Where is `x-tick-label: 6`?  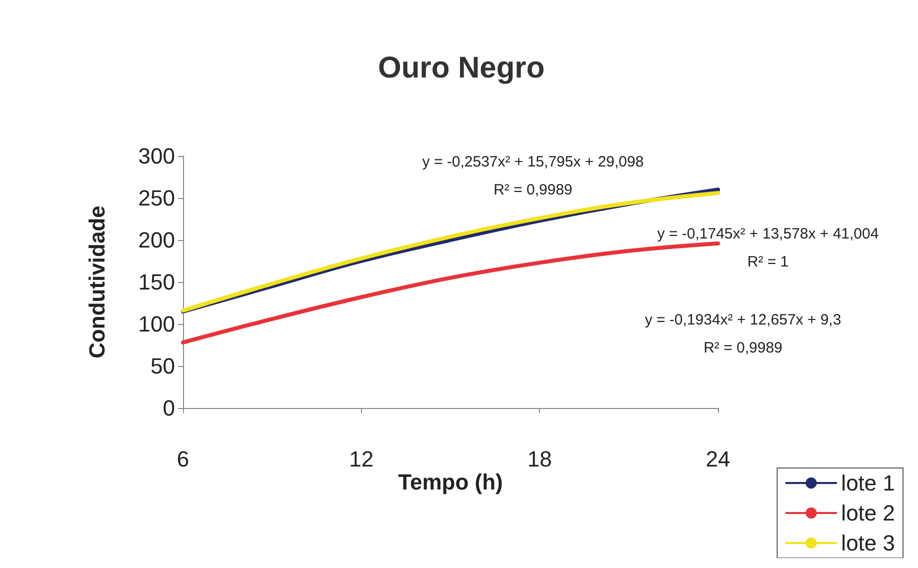
x-tick-label: 6 is located at coordinates (183, 459).